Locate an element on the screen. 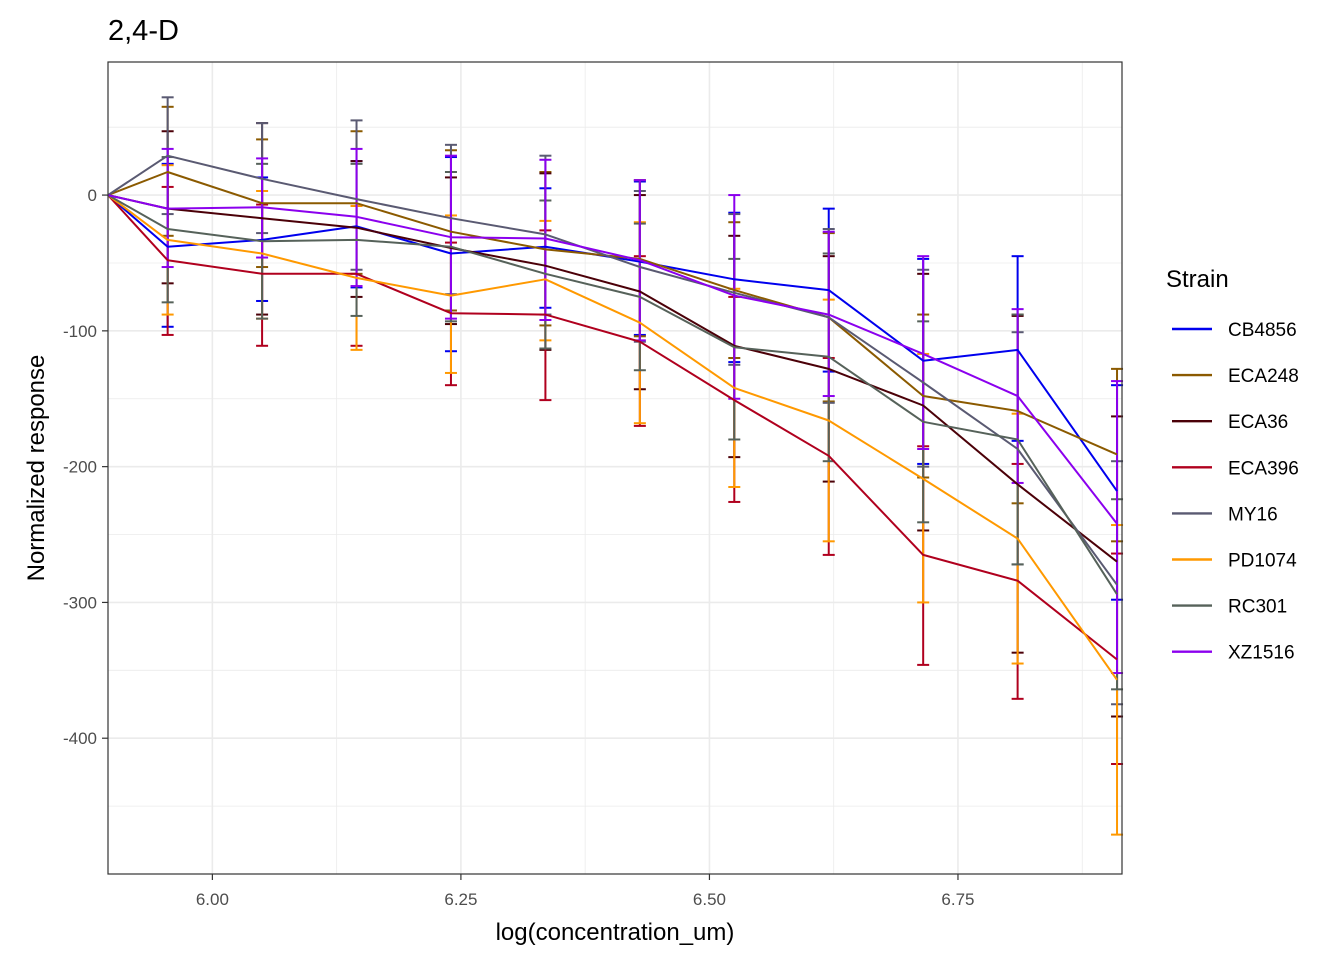 The image size is (1344, 960). x-tick-label: 6.25 is located at coordinates (460, 899).